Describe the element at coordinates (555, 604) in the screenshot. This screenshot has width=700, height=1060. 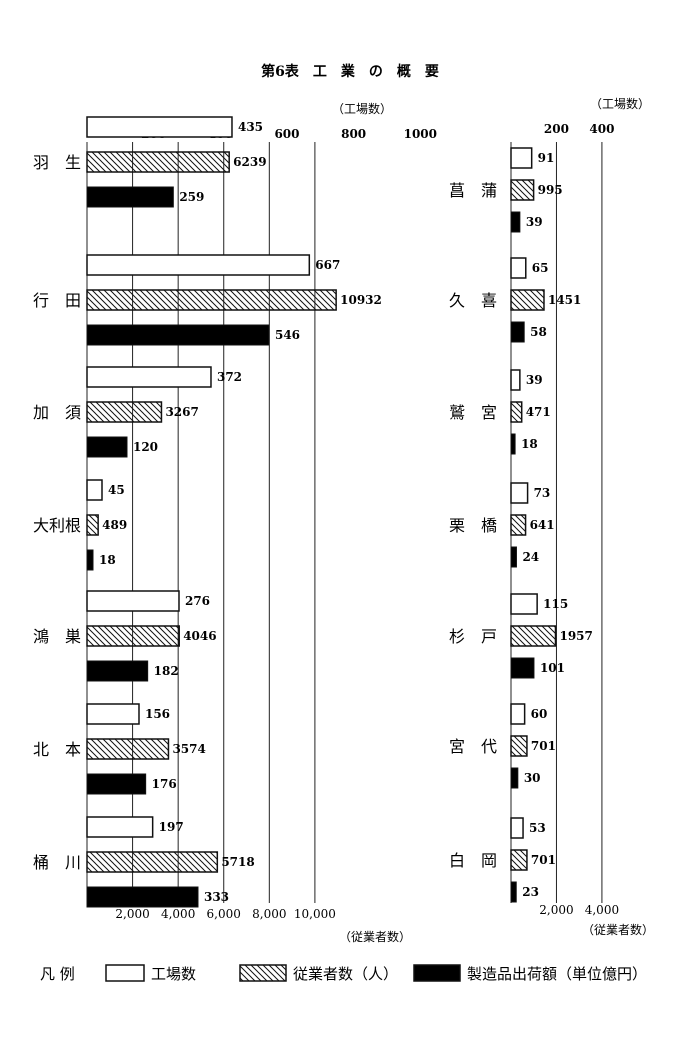
I see `data-label-factories: 115` at that location.